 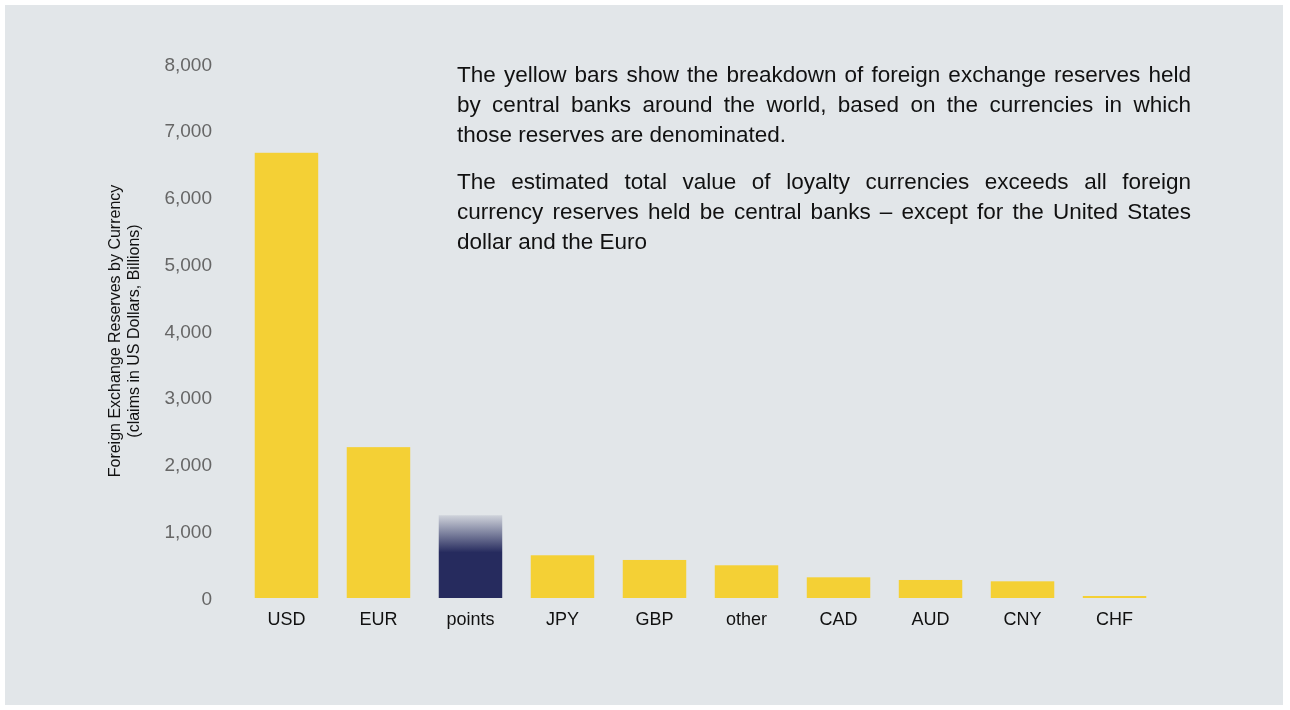 I want to click on x-tick-label: GBP, so click(x=654, y=618).